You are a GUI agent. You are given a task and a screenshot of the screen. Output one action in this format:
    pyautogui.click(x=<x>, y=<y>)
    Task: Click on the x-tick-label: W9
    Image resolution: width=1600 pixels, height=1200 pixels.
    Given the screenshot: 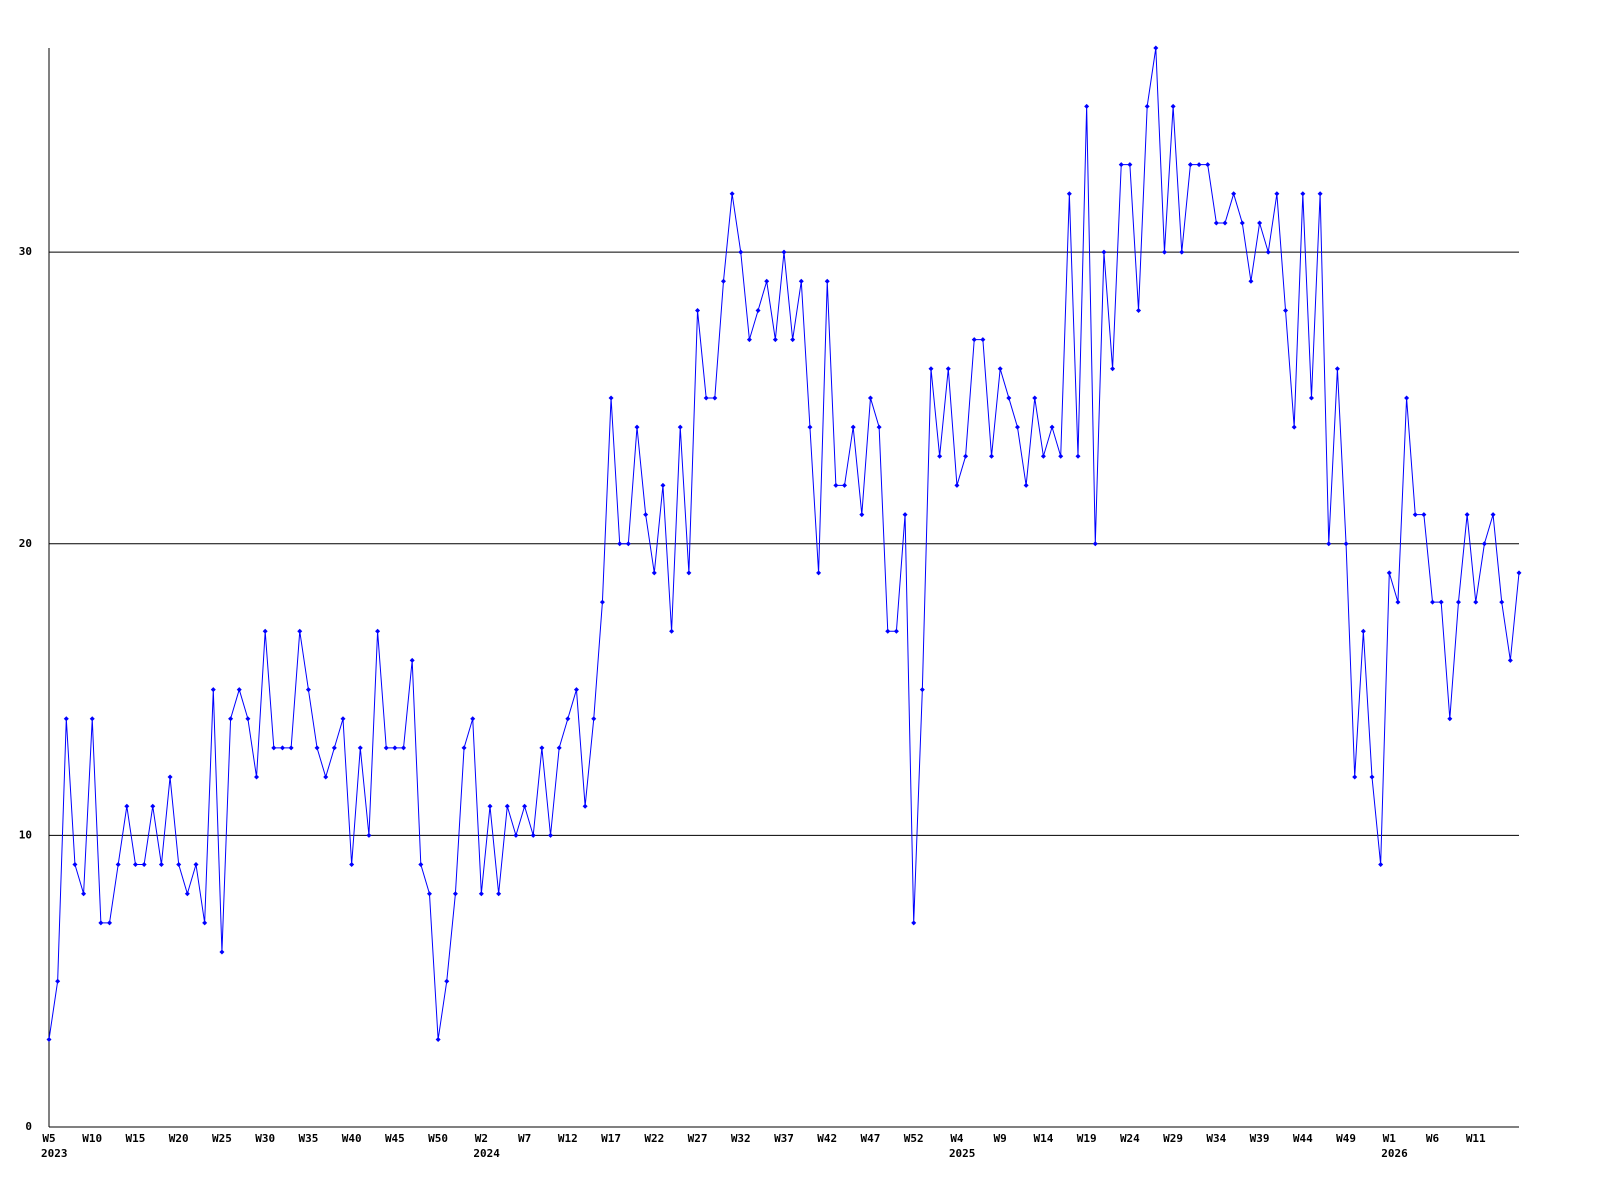 What is the action you would take?
    pyautogui.click(x=1000, y=1138)
    